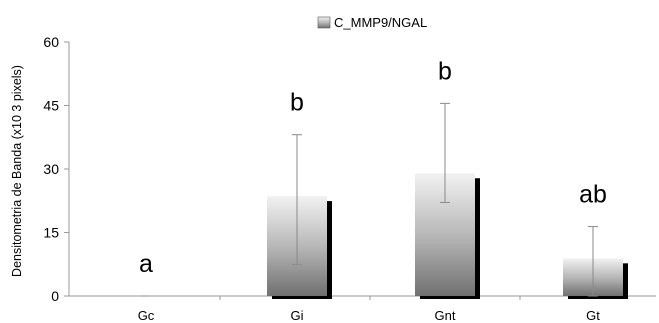  Describe the element at coordinates (51, 169) in the screenshot. I see `y-tick-label: 30` at that location.